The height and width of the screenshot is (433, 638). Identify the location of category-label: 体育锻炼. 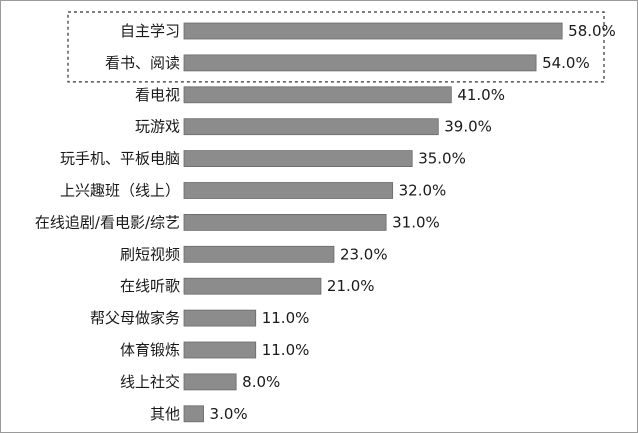
(150, 350).